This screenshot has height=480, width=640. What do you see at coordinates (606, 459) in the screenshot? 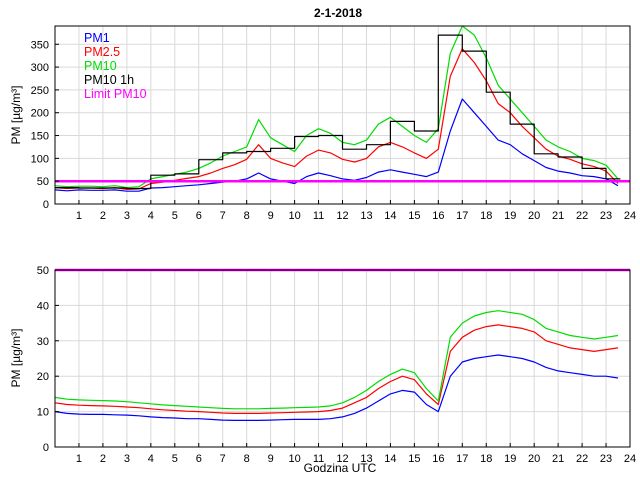
I see `bottom-x-tick-label: 23` at bounding box center [606, 459].